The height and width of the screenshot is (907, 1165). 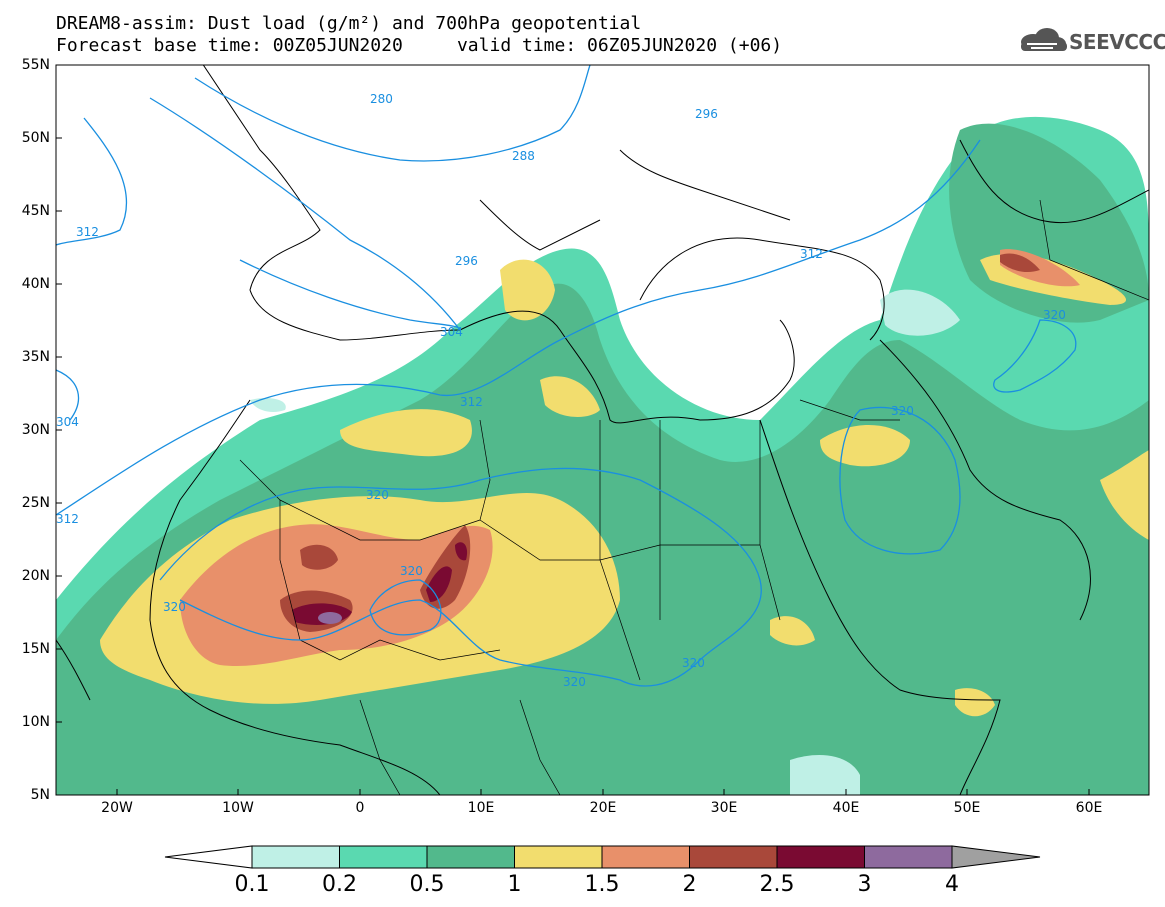 What do you see at coordinates (865, 446) in the screenshot?
I see `dust-field-level4-e` at bounding box center [865, 446].